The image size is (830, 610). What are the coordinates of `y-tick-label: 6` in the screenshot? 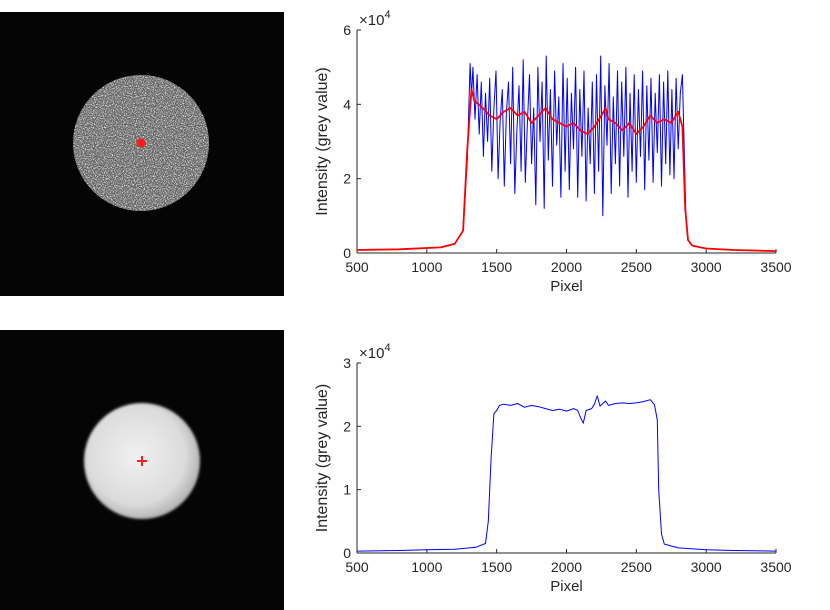 It's located at (347, 30).